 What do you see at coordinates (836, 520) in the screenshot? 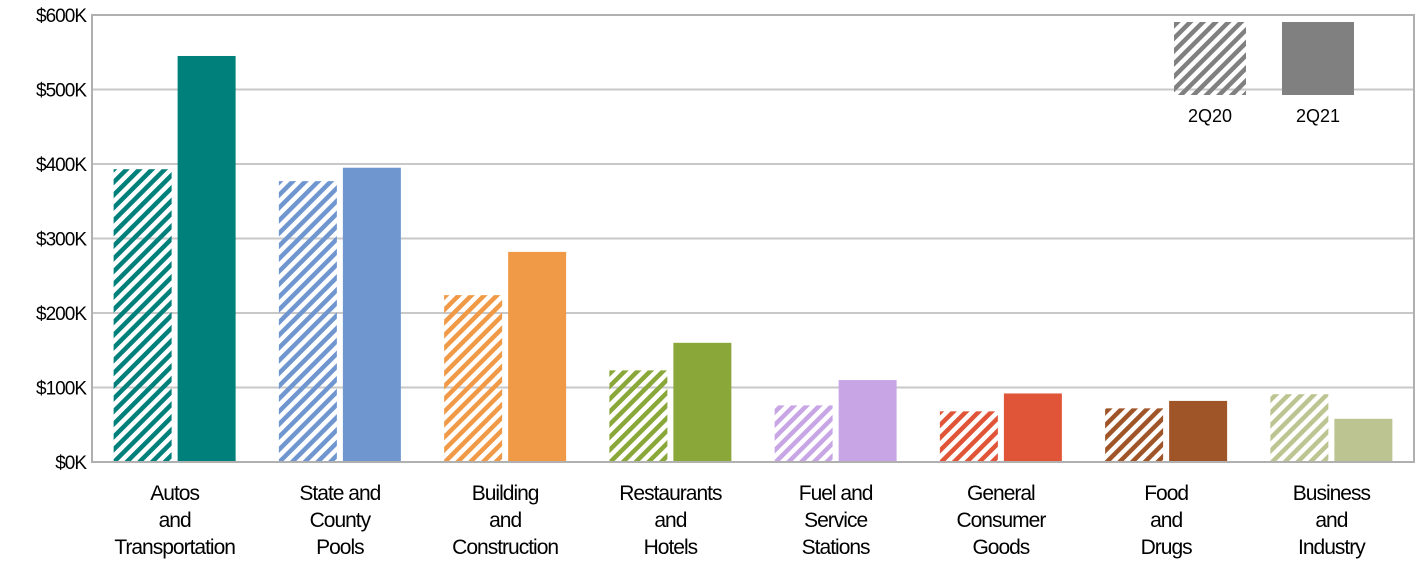
I see `x-category-label: Fuel and Service Stations` at bounding box center [836, 520].